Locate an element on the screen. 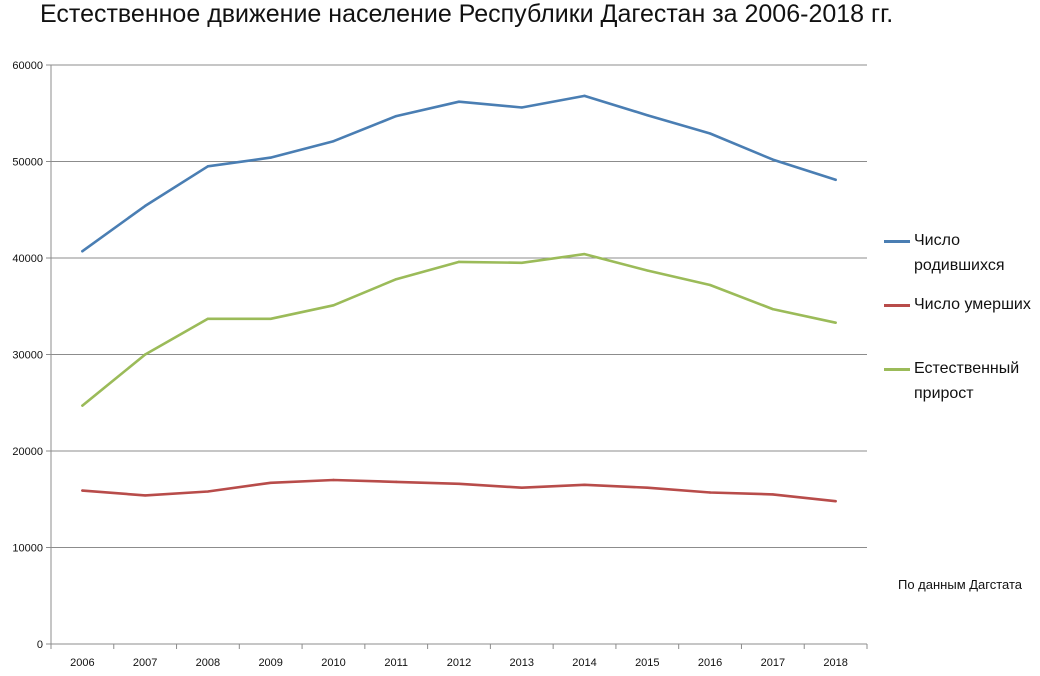 Image resolution: width=1040 pixels, height=676 pixels. data-point-deaths-2016 is located at coordinates (710, 492).